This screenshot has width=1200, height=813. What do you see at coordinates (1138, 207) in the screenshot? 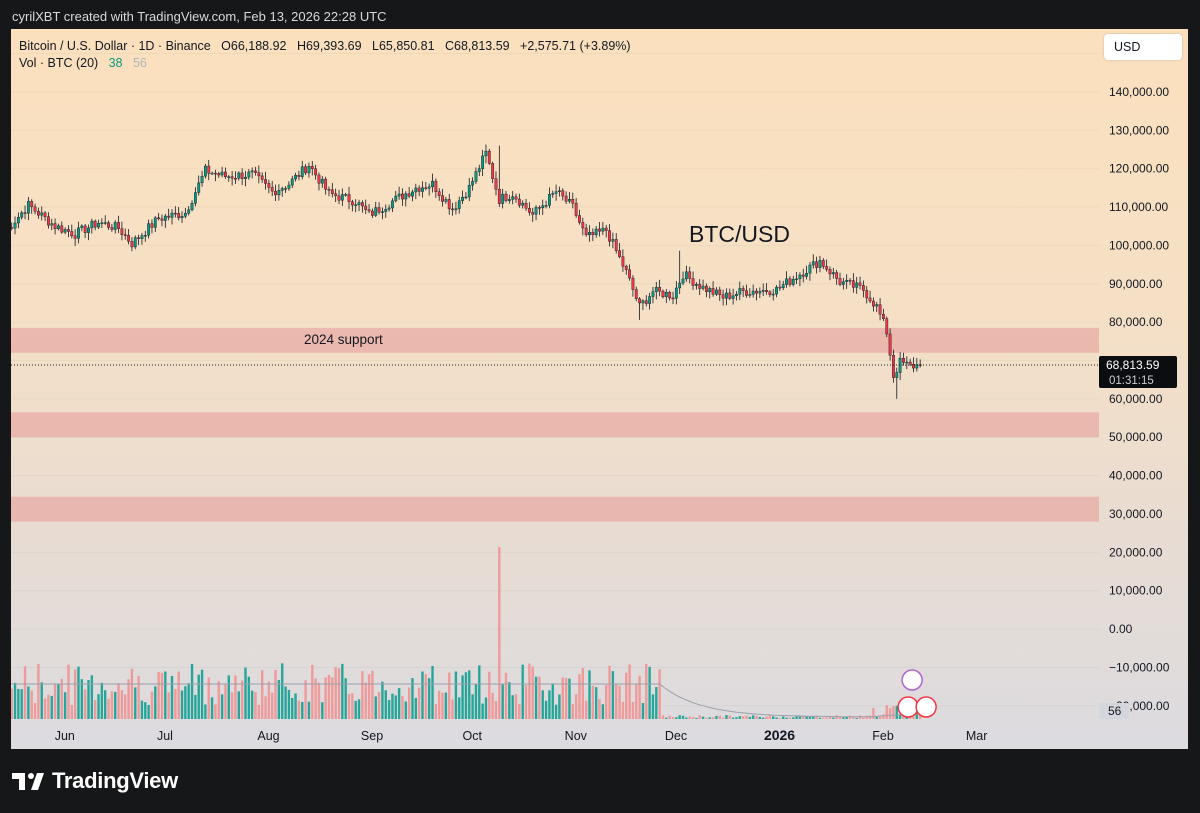
I see `price-tick-label: 110,000.00` at bounding box center [1138, 207].